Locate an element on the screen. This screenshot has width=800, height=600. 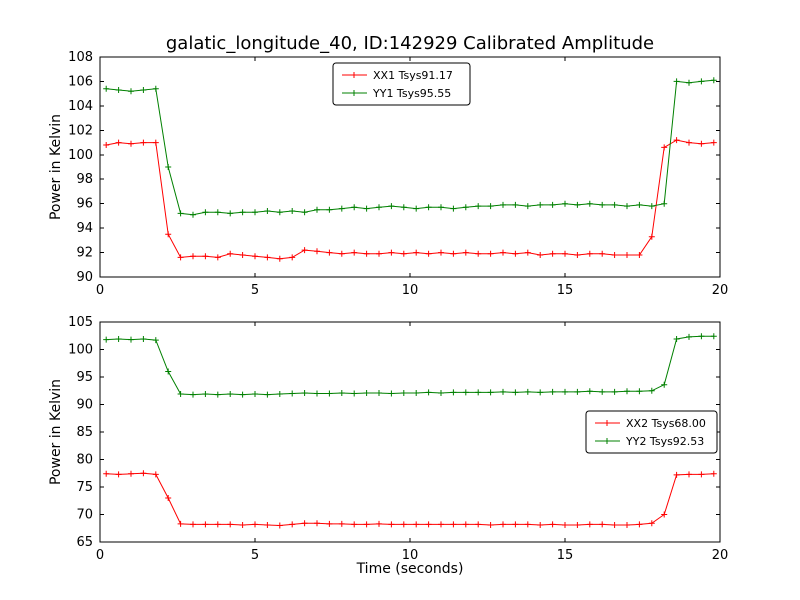
y-tick-label: 108 is located at coordinates (80, 57).